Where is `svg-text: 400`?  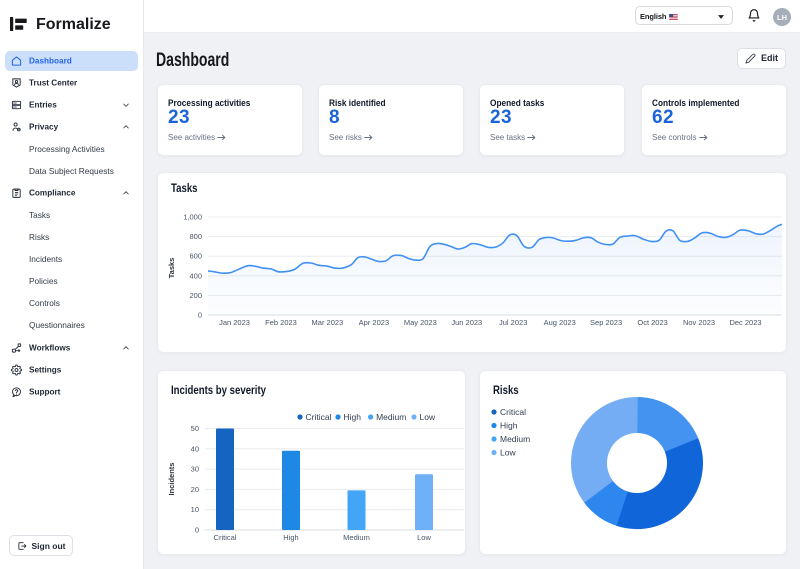 svg-text: 400 is located at coordinates (195, 275).